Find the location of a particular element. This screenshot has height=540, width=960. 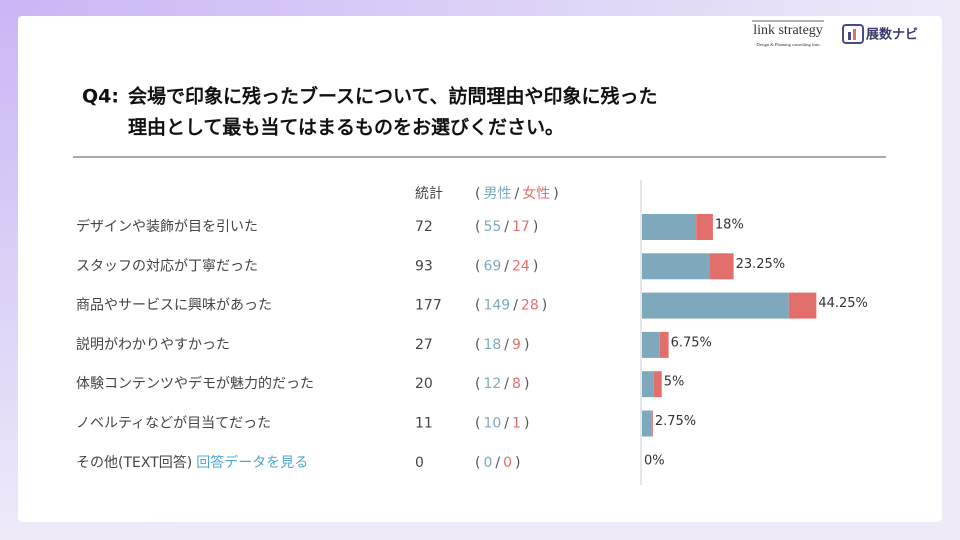

total-value: 27 is located at coordinates (424, 345).